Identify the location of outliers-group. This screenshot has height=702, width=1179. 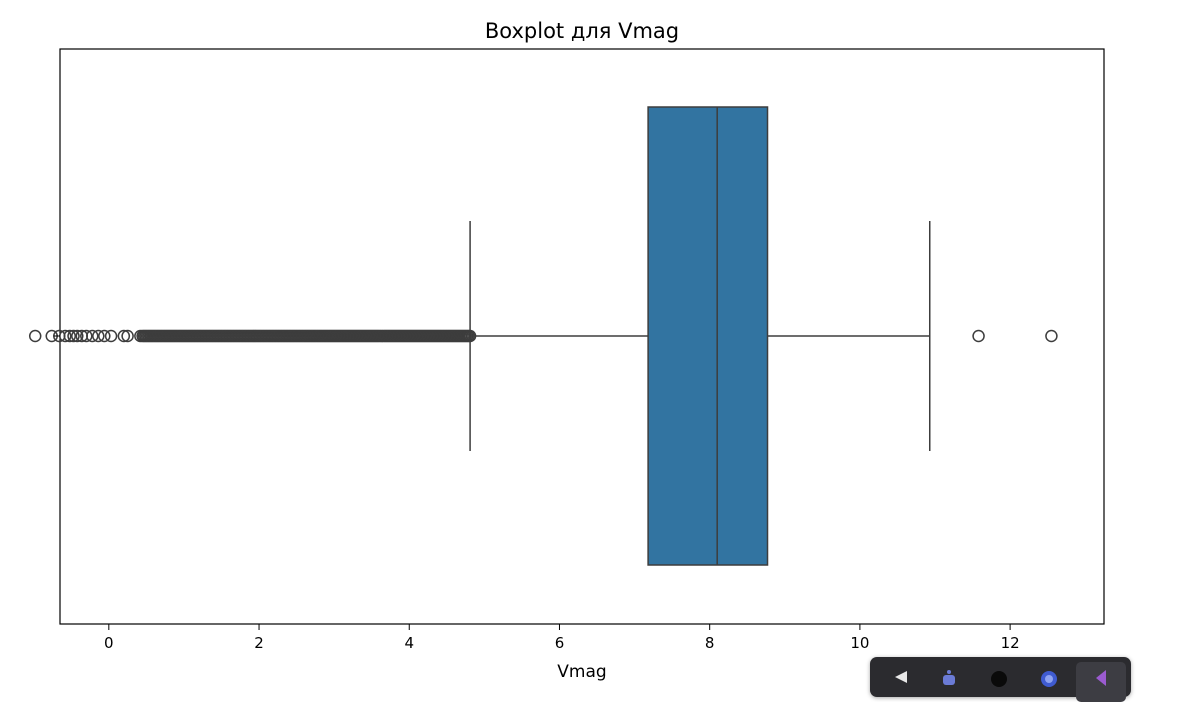
(543, 336).